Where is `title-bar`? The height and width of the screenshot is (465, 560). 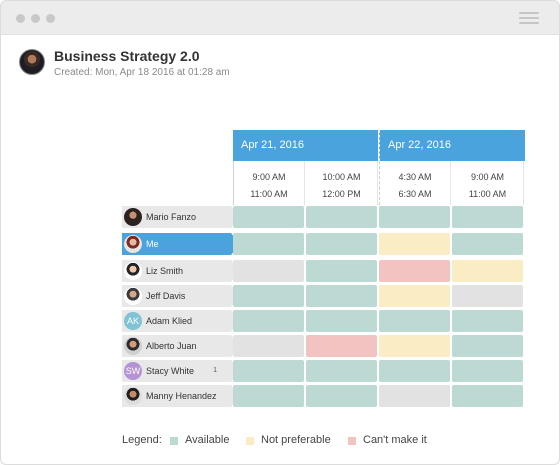 title-bar is located at coordinates (280, 18).